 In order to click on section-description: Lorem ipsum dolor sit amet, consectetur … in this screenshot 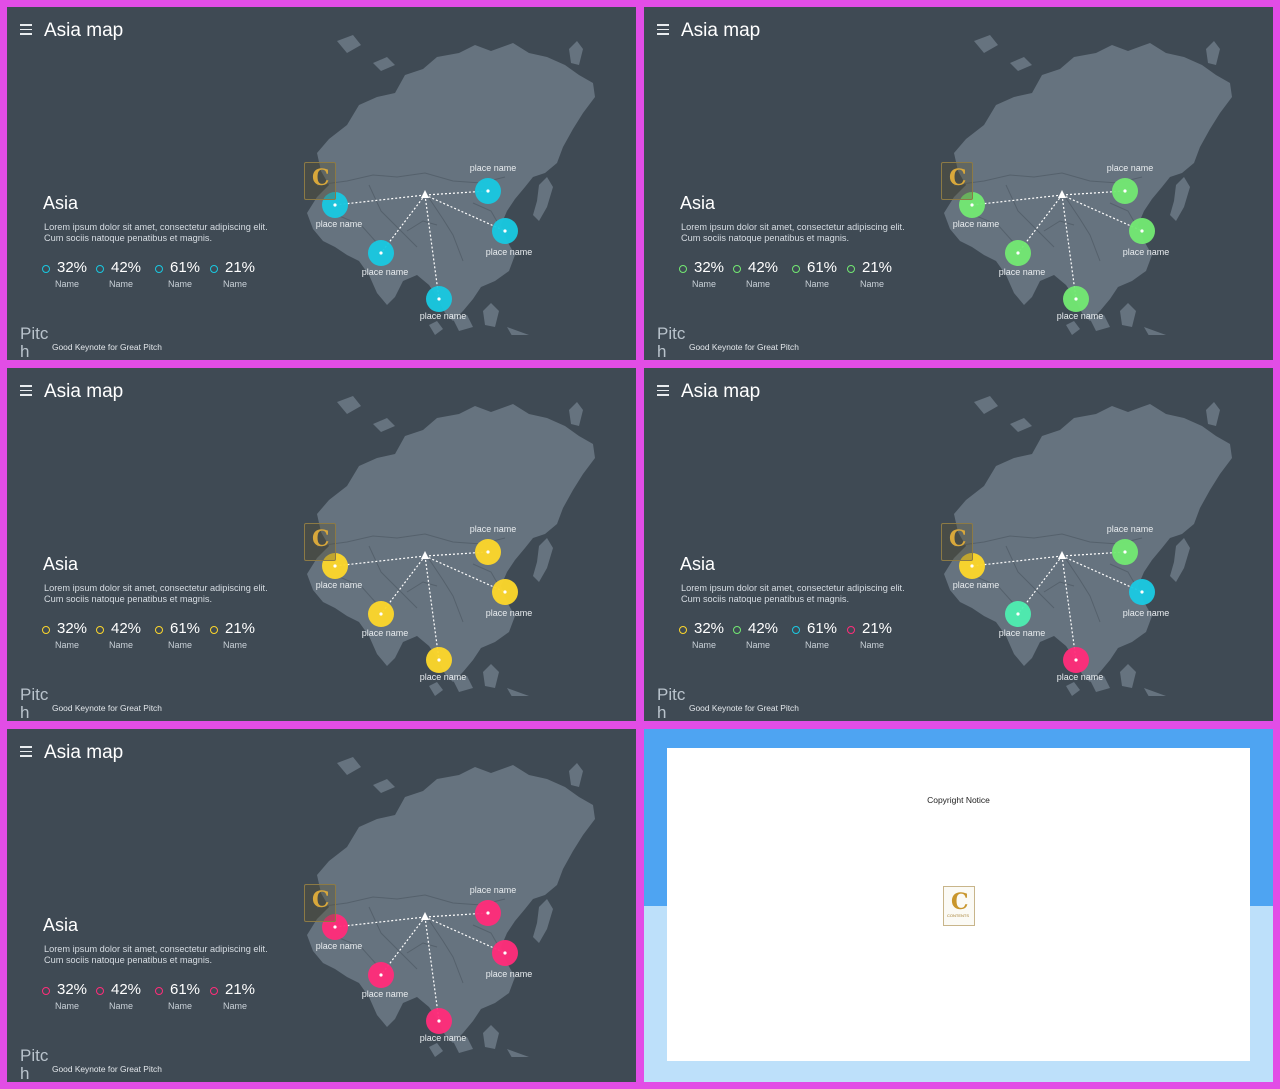, I will do `click(793, 593)`.